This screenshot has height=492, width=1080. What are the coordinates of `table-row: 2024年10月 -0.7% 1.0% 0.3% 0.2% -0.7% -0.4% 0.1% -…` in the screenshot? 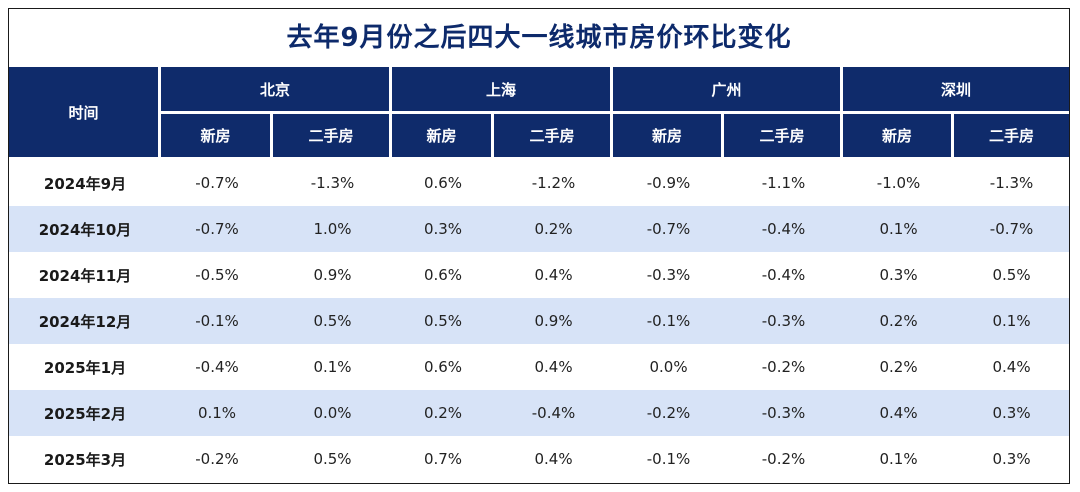 It's located at (539, 229).